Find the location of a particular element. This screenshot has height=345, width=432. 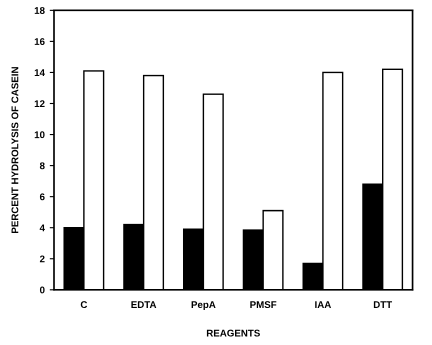

y-tick-label: 0 is located at coordinates (42, 290).